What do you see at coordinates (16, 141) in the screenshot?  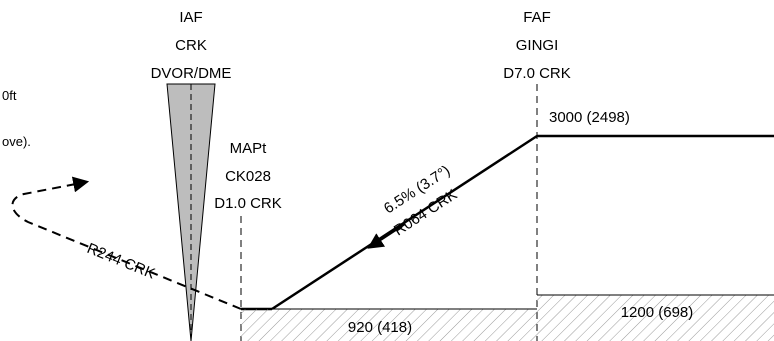 I see `left-note-2: ove).` at bounding box center [16, 141].